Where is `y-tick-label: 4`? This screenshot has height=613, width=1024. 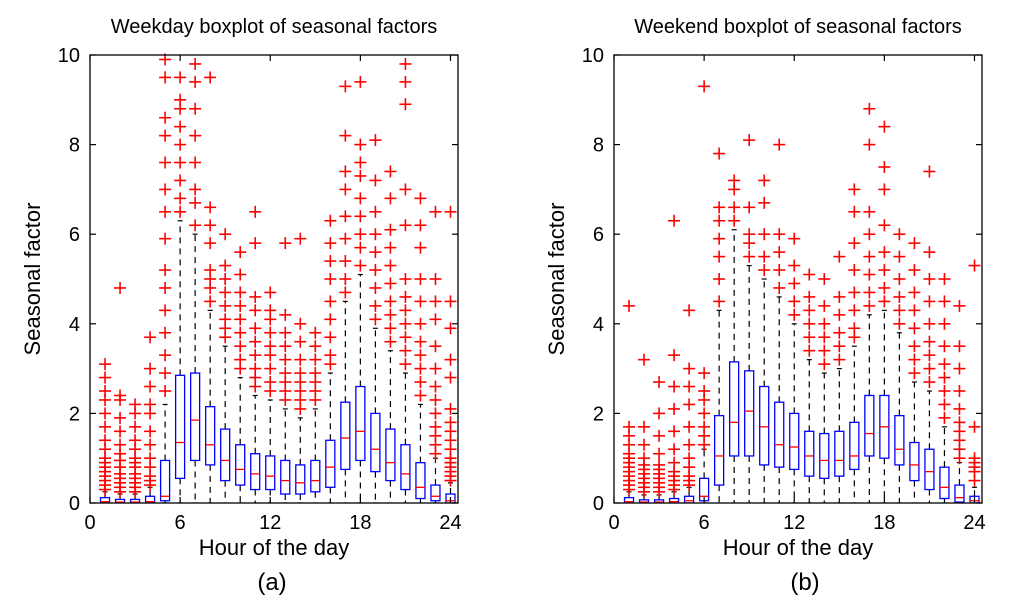 y-tick-label: 4 is located at coordinates (74, 325).